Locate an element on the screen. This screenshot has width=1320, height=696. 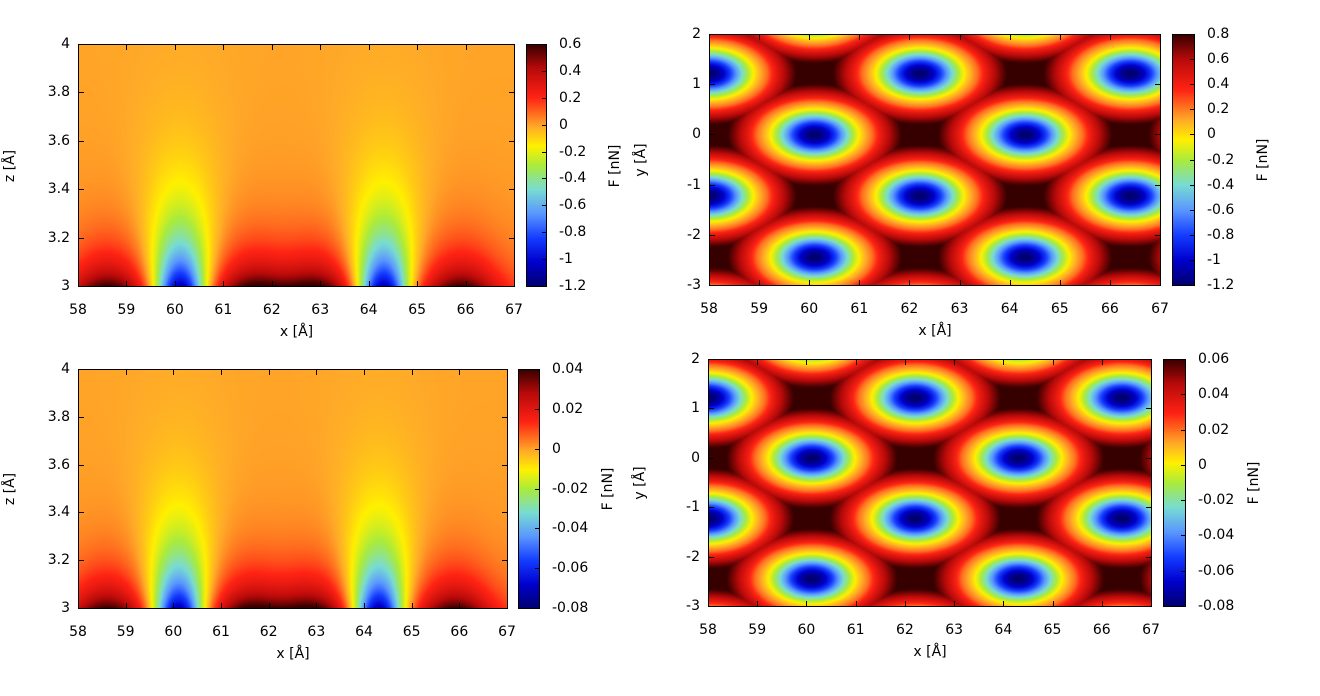
colorbar is located at coordinates (1174, 483).